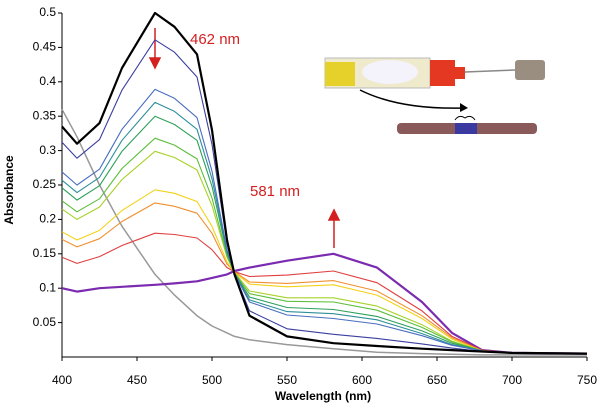 This screenshot has width=600, height=408. Describe the element at coordinates (45, 47) in the screenshot. I see `y-tick-label: 0.45` at that location.